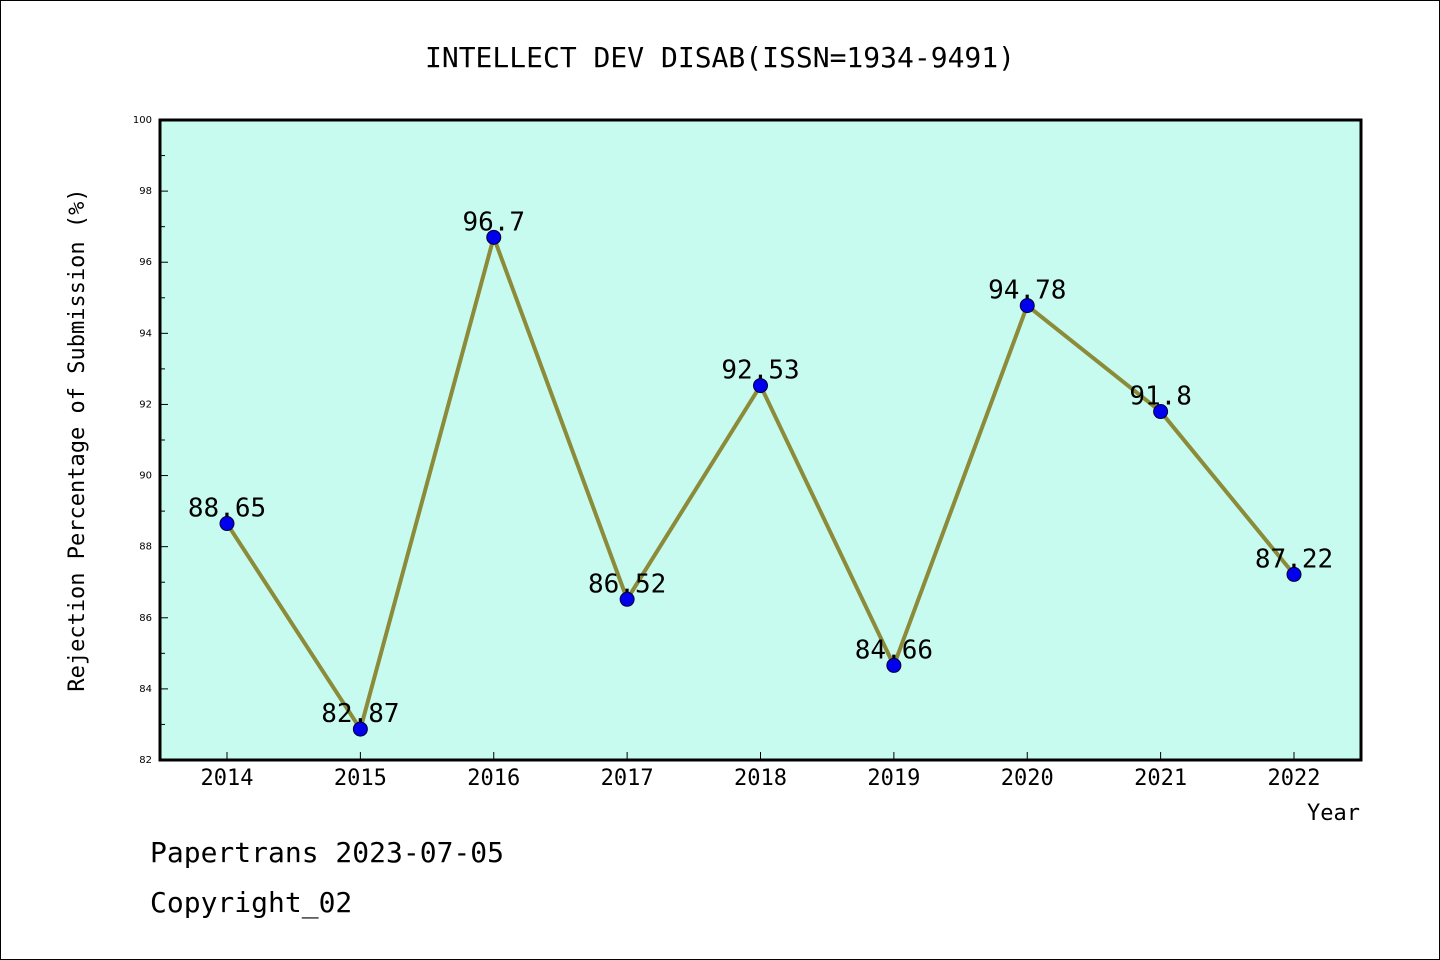 Image resolution: width=1440 pixels, height=960 pixels. I want to click on y-tick-label: 84, so click(145, 689).